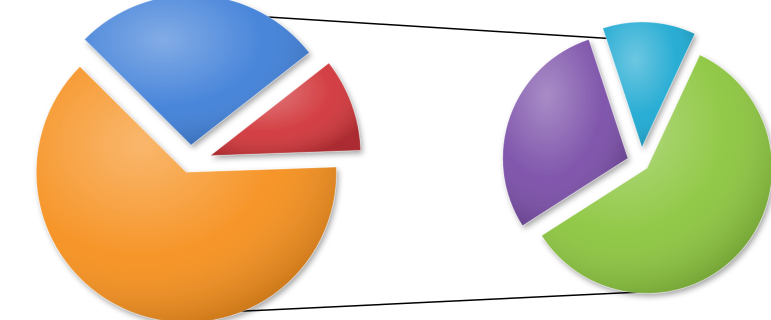 The image size is (771, 320). I want to click on main-pie-slice-3-shine, so click(285, 109).